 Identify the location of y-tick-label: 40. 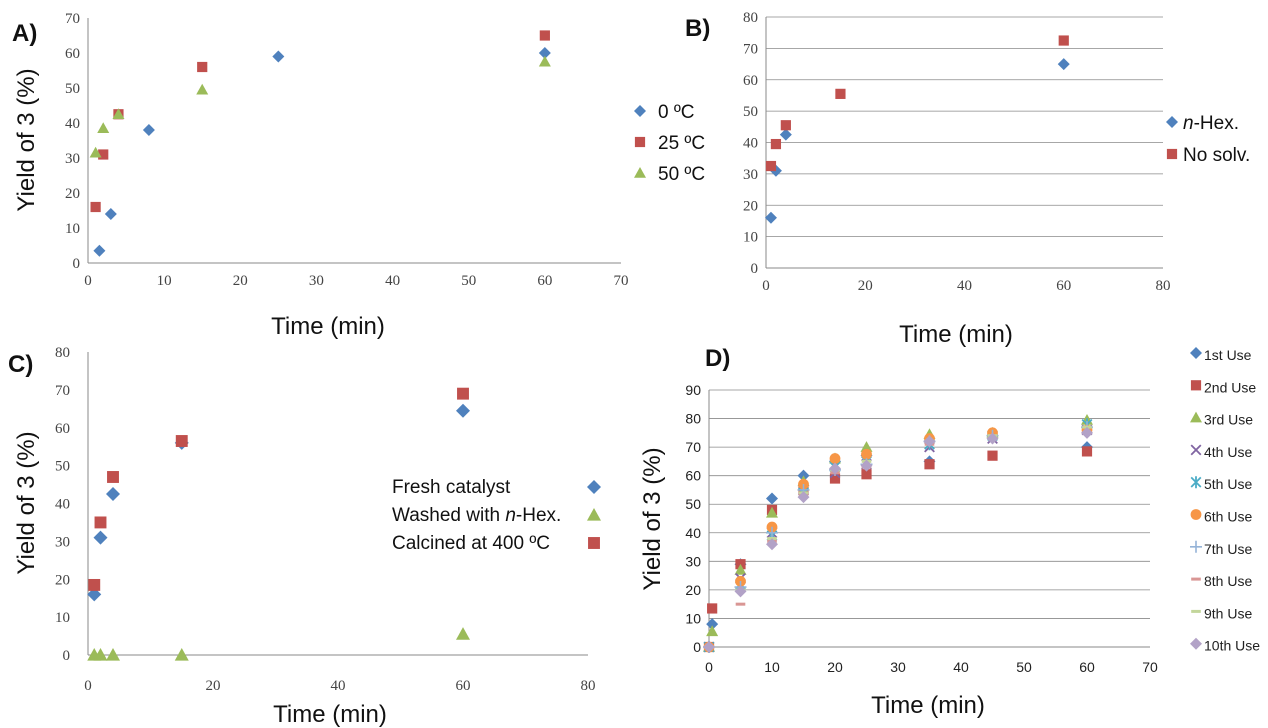
(72, 124).